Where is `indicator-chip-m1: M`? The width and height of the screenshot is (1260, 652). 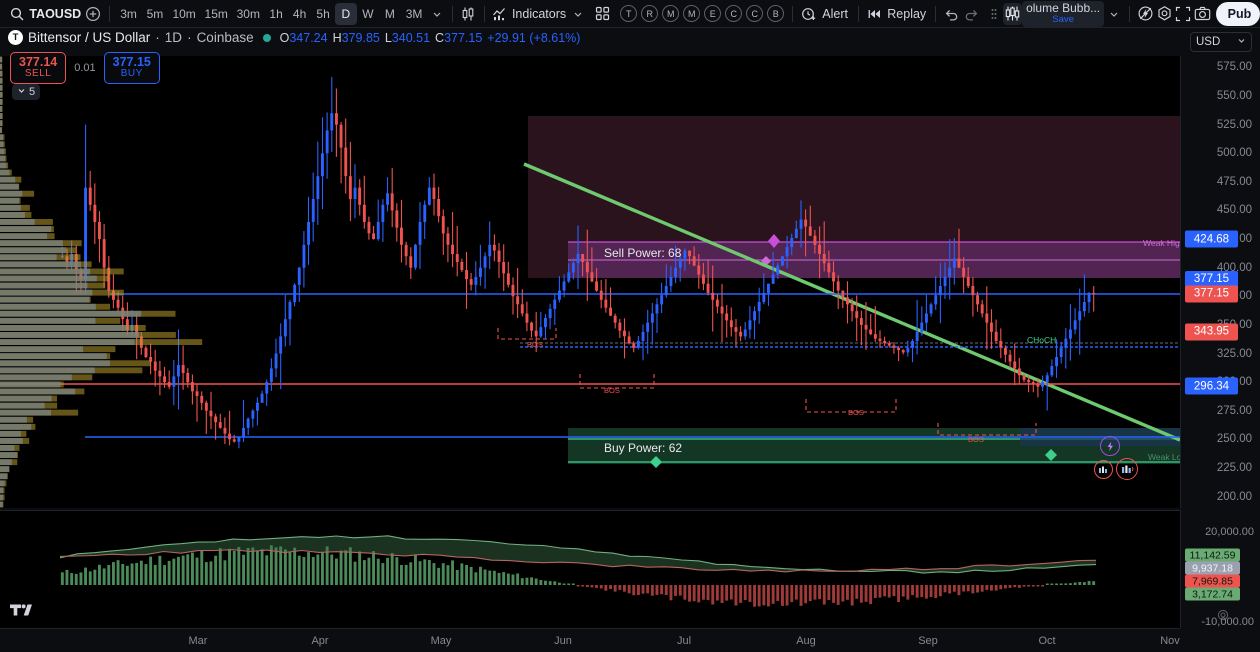 indicator-chip-m1: M is located at coordinates (671, 13).